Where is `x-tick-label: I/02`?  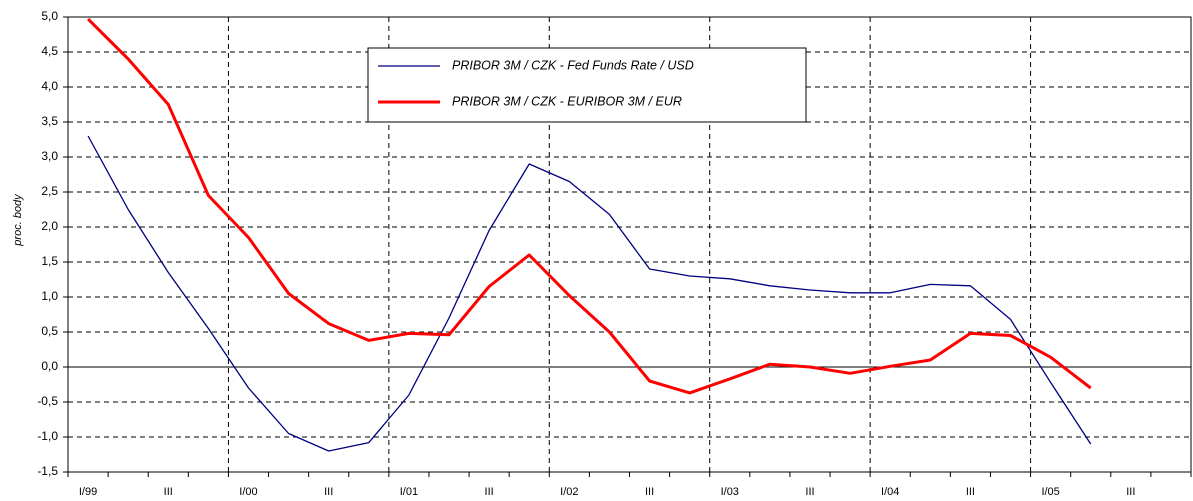 x-tick-label: I/02 is located at coordinates (569, 492).